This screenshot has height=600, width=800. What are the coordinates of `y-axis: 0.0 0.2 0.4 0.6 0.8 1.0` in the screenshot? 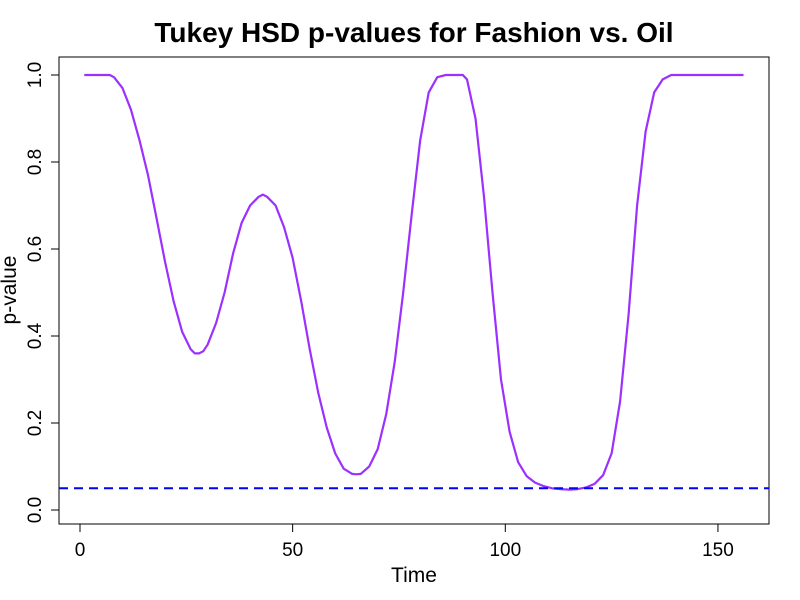 It's located at (42, 292).